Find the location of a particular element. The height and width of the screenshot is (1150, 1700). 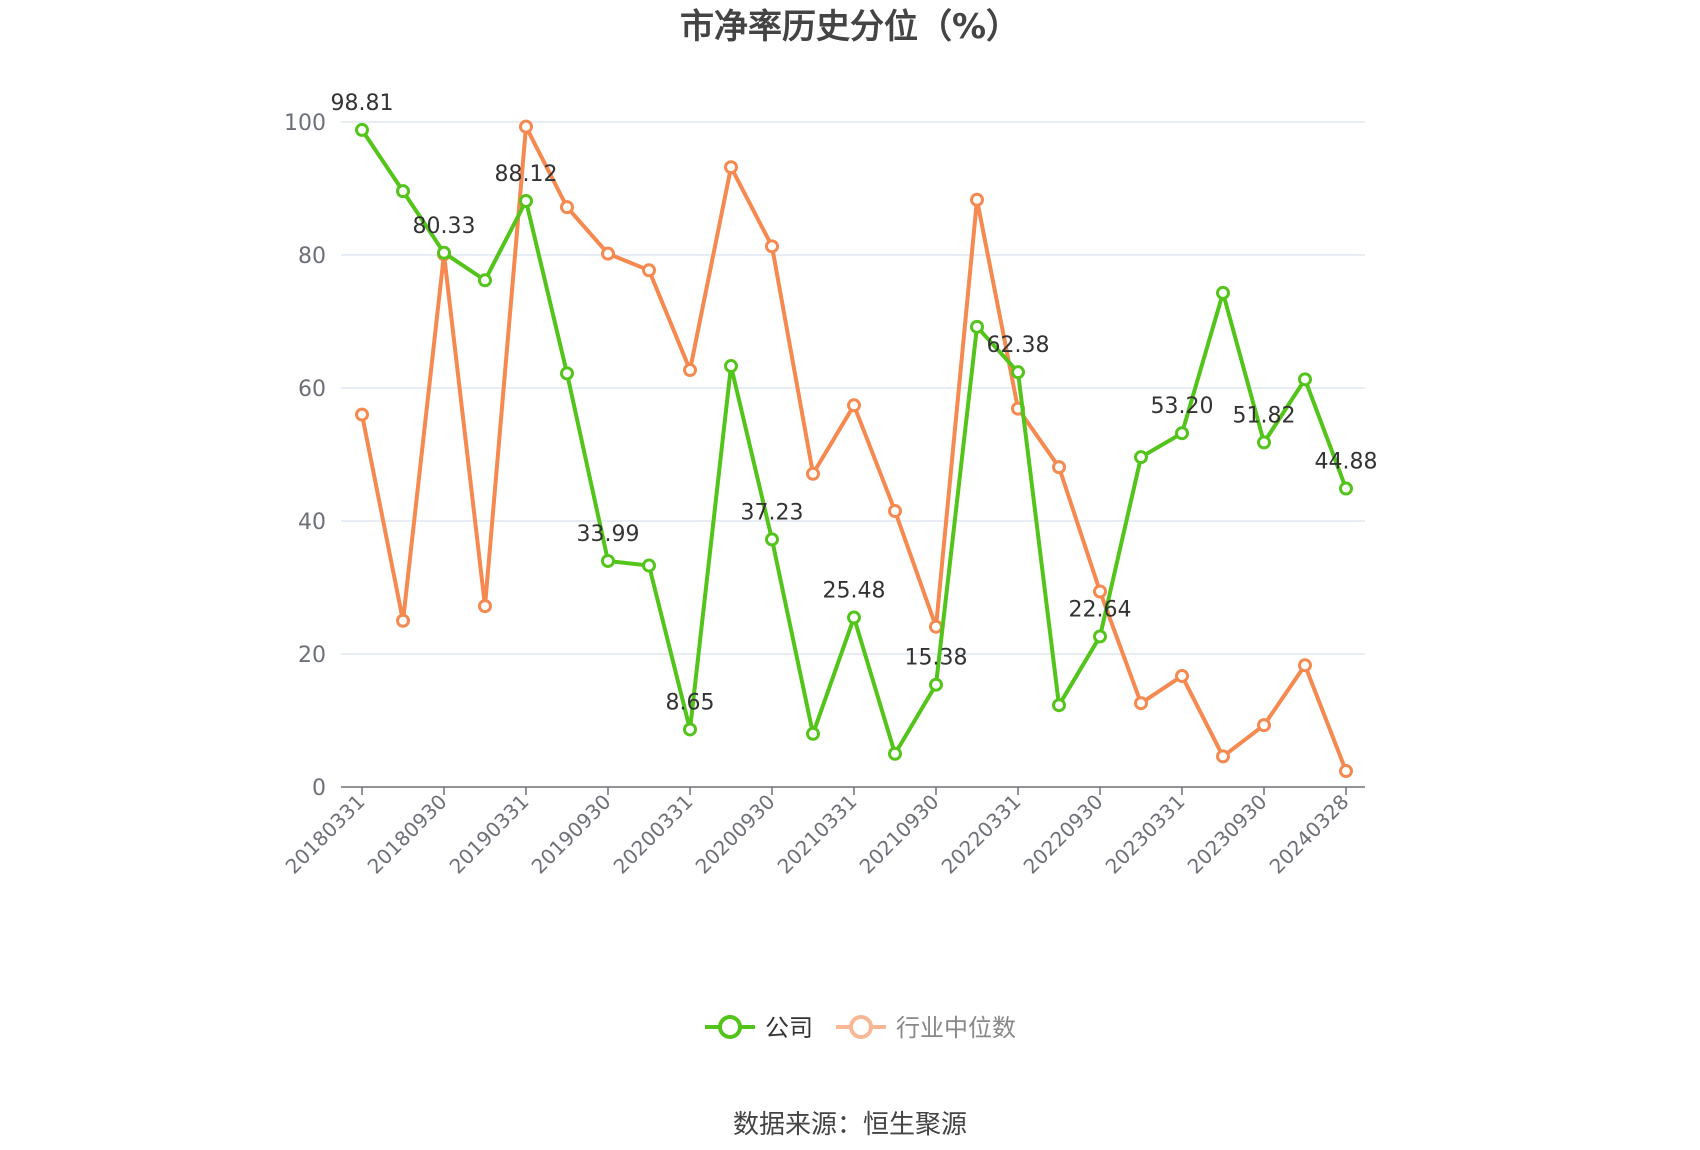

data-label: 15.38 is located at coordinates (936, 658).